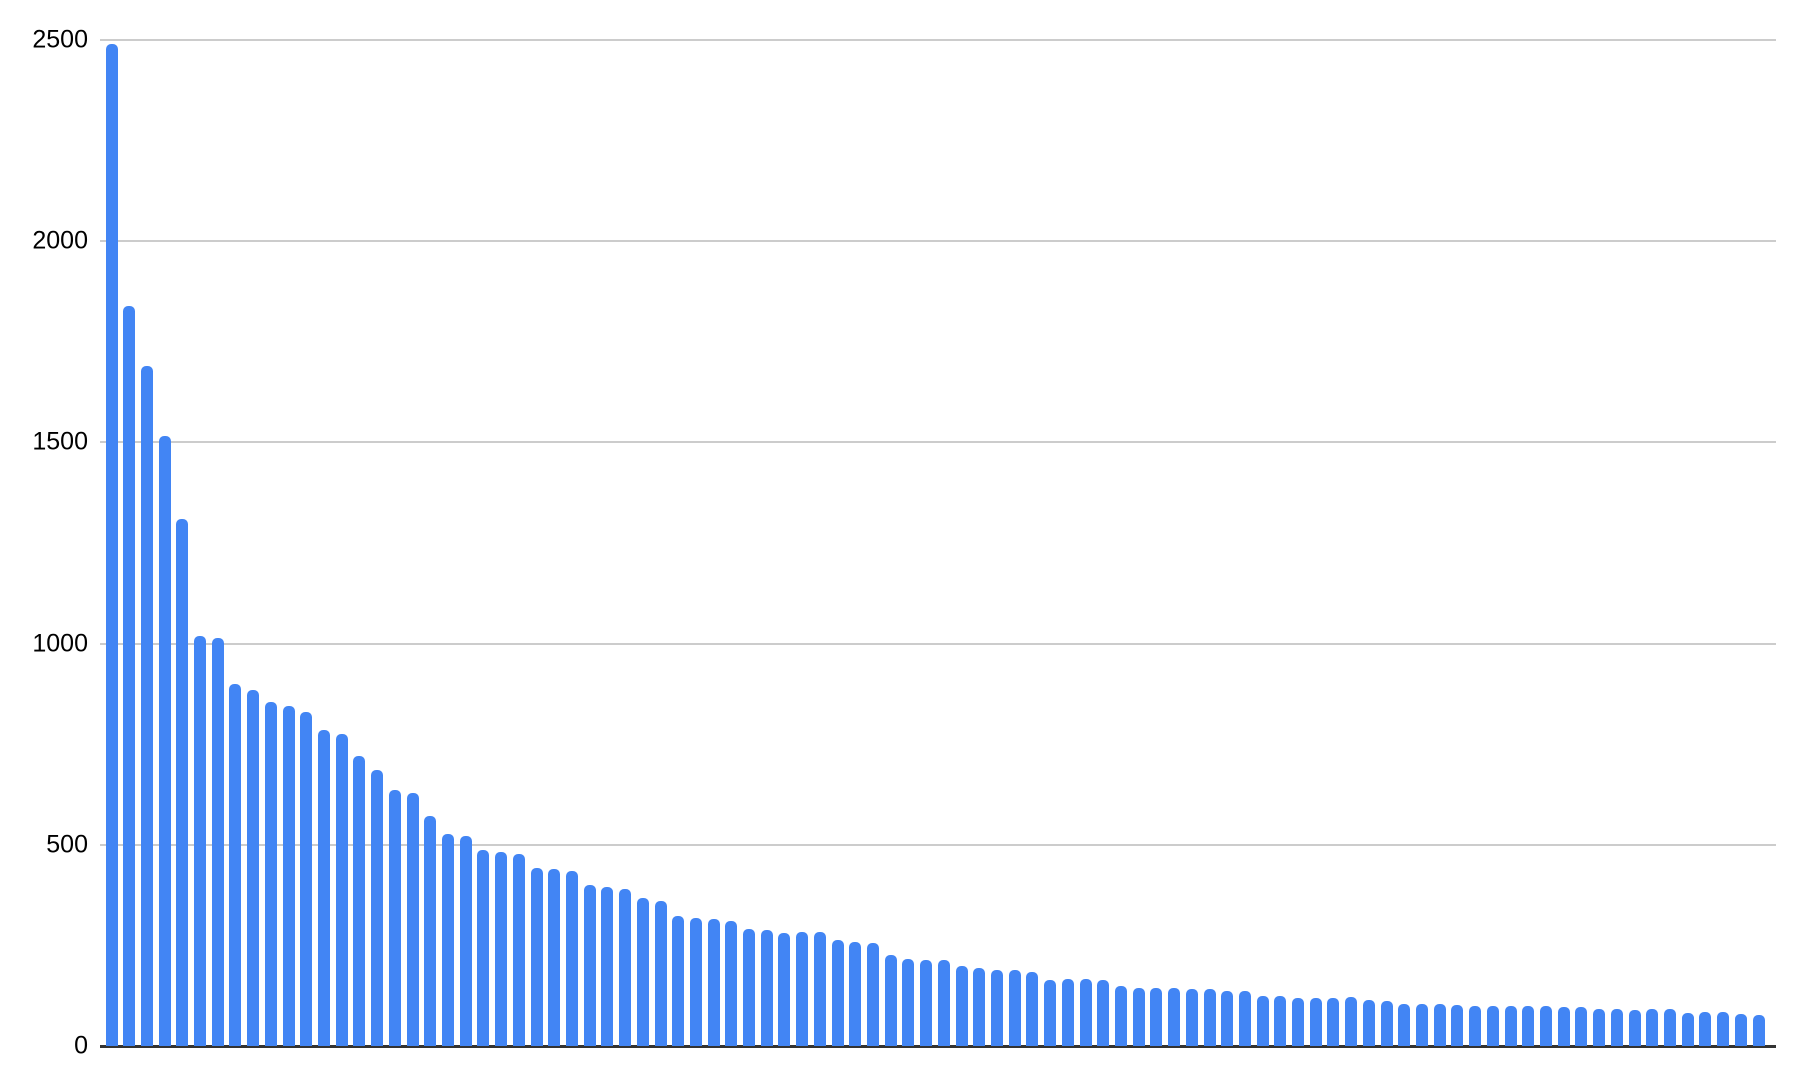 The height and width of the screenshot is (1092, 1798). I want to click on y-axis-tick-label: 0, so click(81, 1045).